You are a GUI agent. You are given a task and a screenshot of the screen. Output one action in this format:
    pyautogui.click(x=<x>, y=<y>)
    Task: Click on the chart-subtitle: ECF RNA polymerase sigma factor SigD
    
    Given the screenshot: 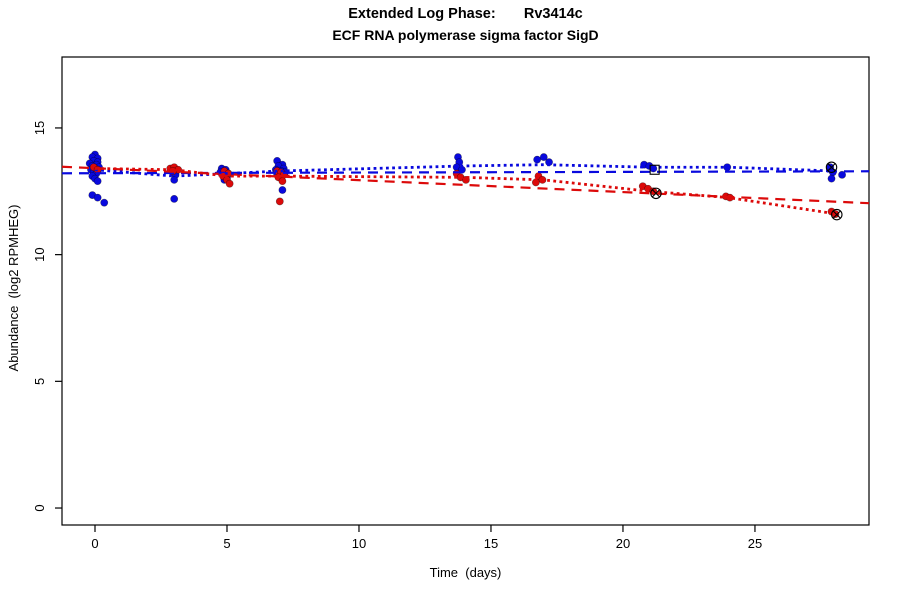 What is the action you would take?
    pyautogui.click(x=465, y=35)
    